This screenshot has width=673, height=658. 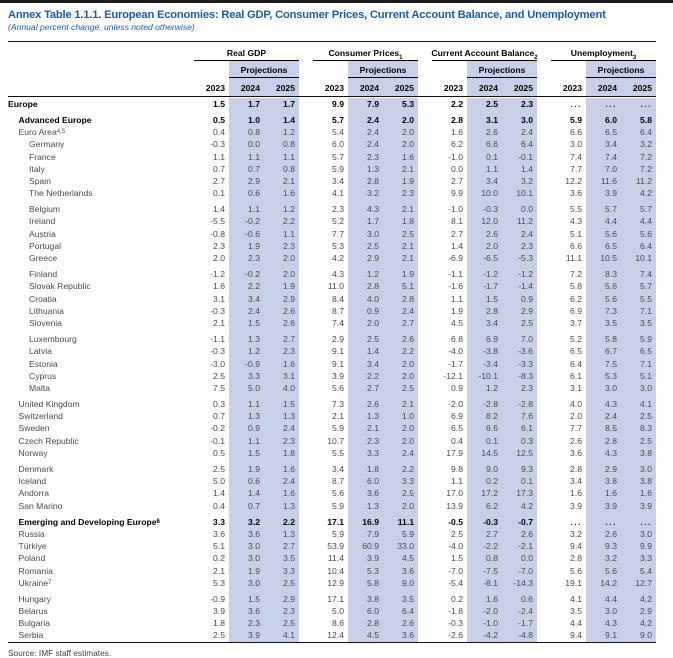 What do you see at coordinates (281, 522) in the screenshot?
I see `value-cell: 2.2` at bounding box center [281, 522].